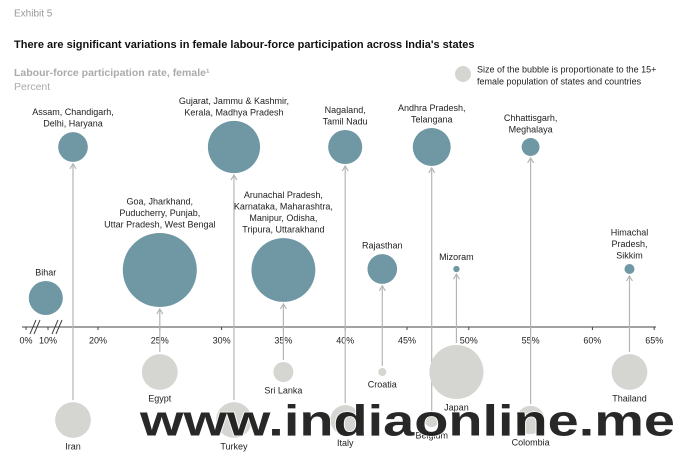 The width and height of the screenshot is (700, 457). I want to click on watermark: www.indiaonline.me, so click(407, 421).